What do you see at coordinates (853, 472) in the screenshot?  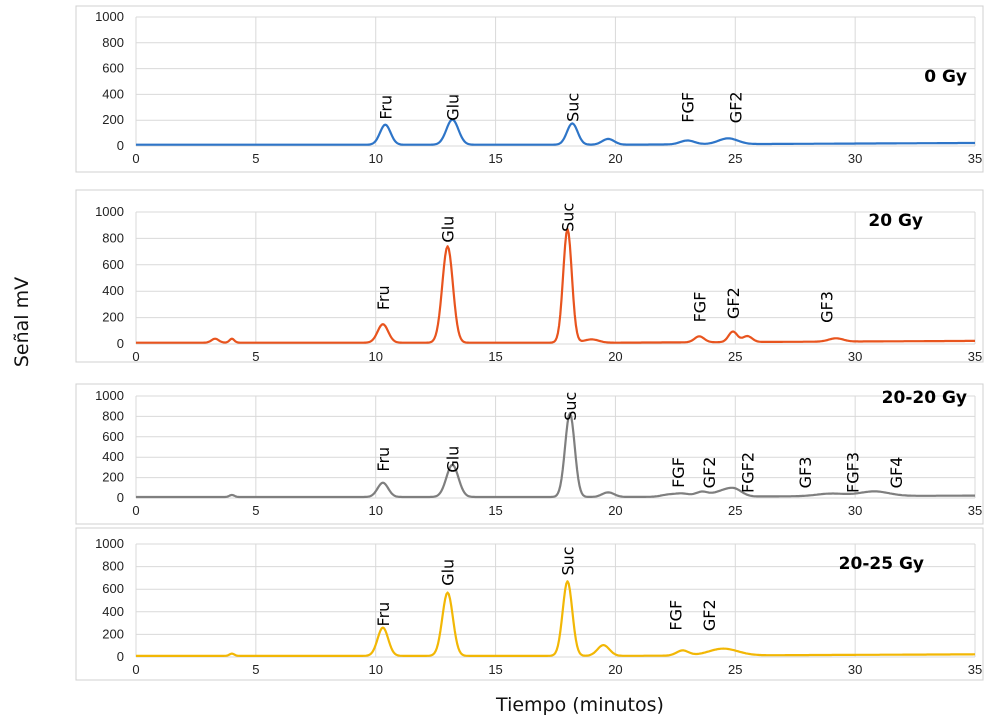 I see `peak-label: FGF3` at bounding box center [853, 472].